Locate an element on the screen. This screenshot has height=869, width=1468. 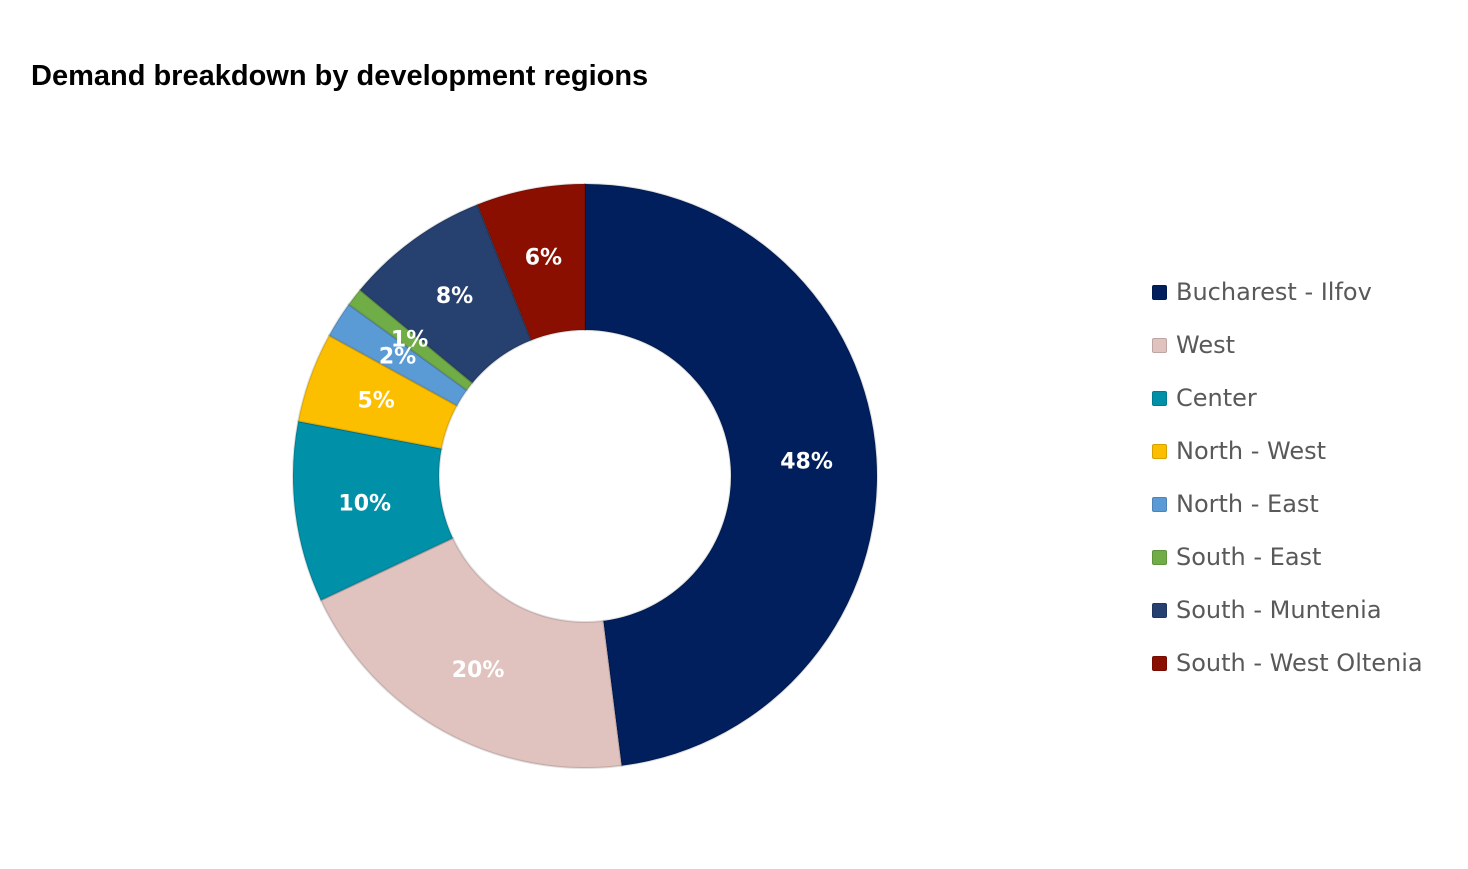
data-label-north-west: 5% is located at coordinates (375, 400).